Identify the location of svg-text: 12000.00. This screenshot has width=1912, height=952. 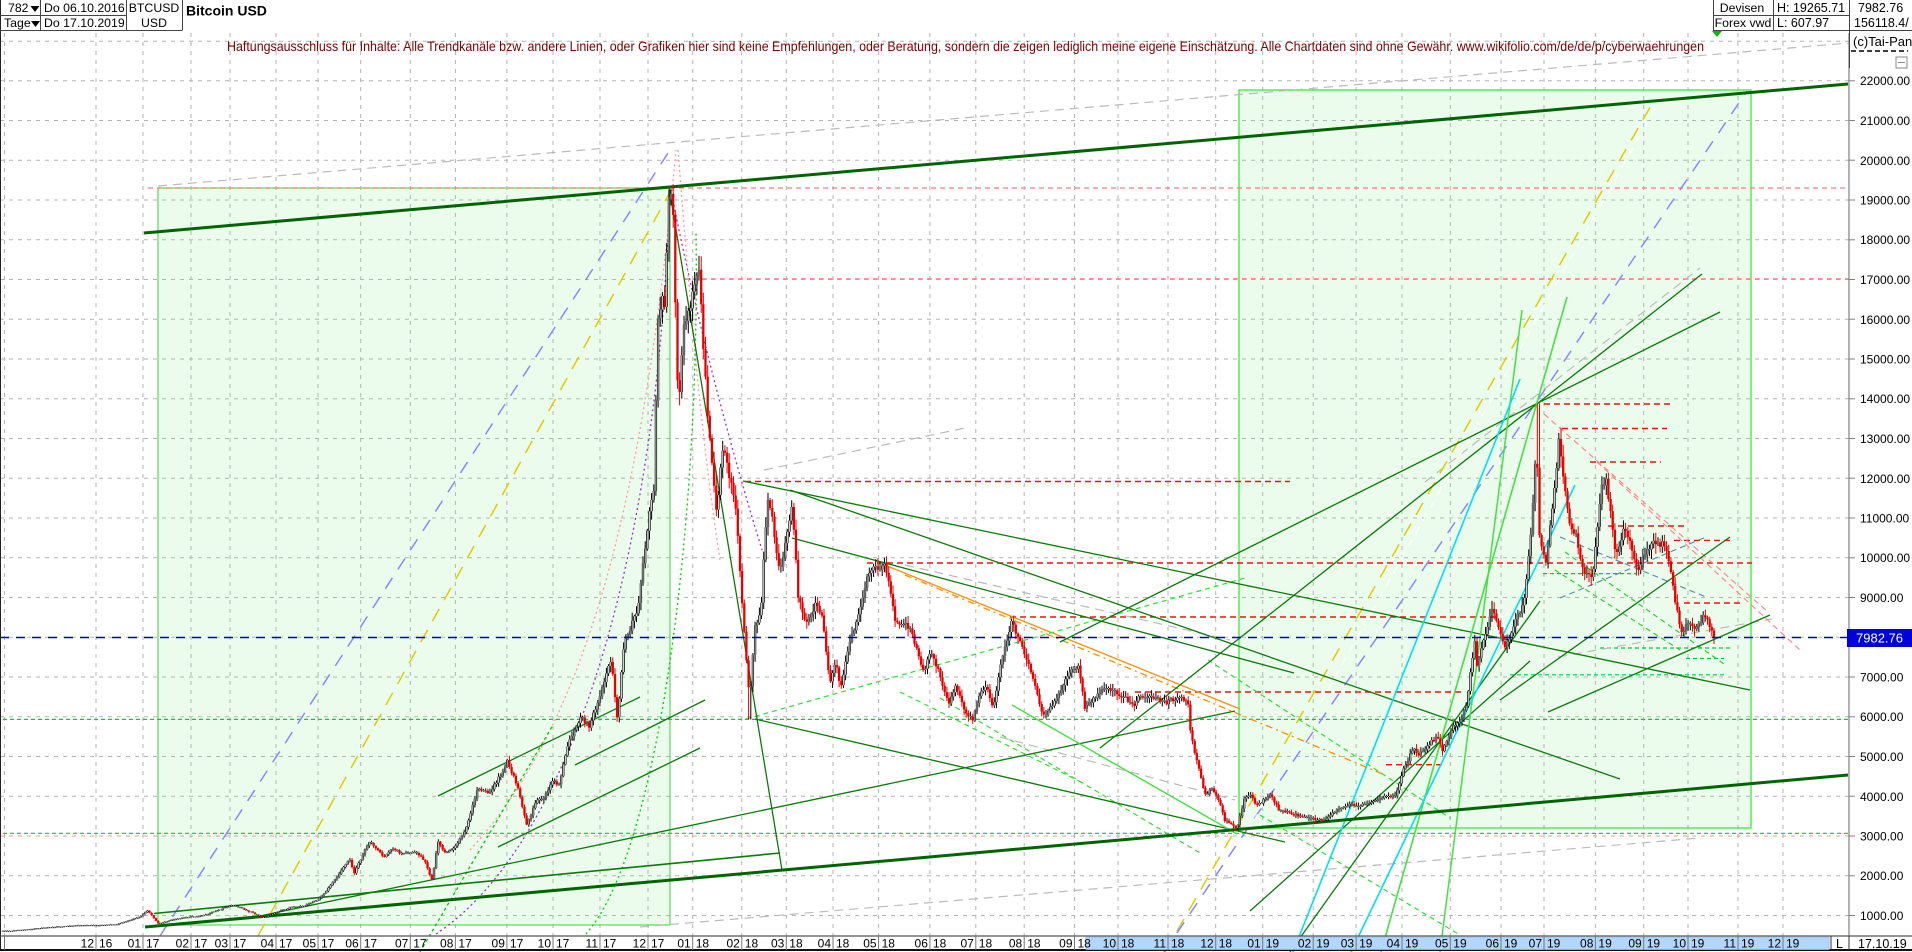
(1885, 479).